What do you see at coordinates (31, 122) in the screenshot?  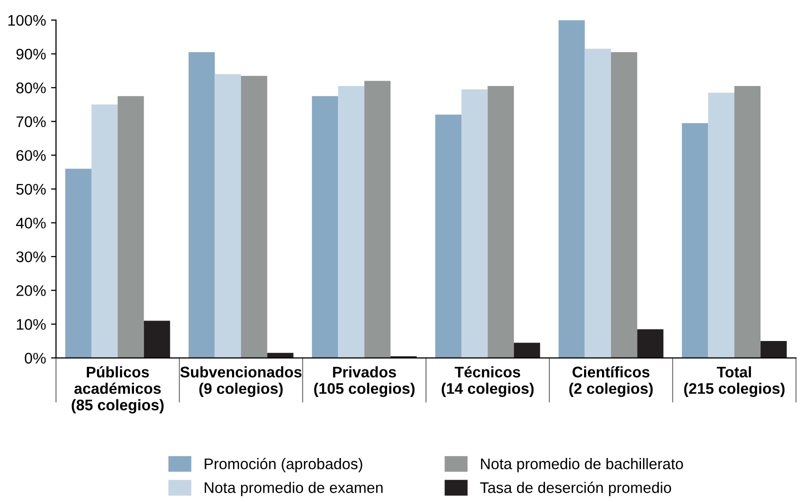 I see `y-tick-label: 70%` at bounding box center [31, 122].